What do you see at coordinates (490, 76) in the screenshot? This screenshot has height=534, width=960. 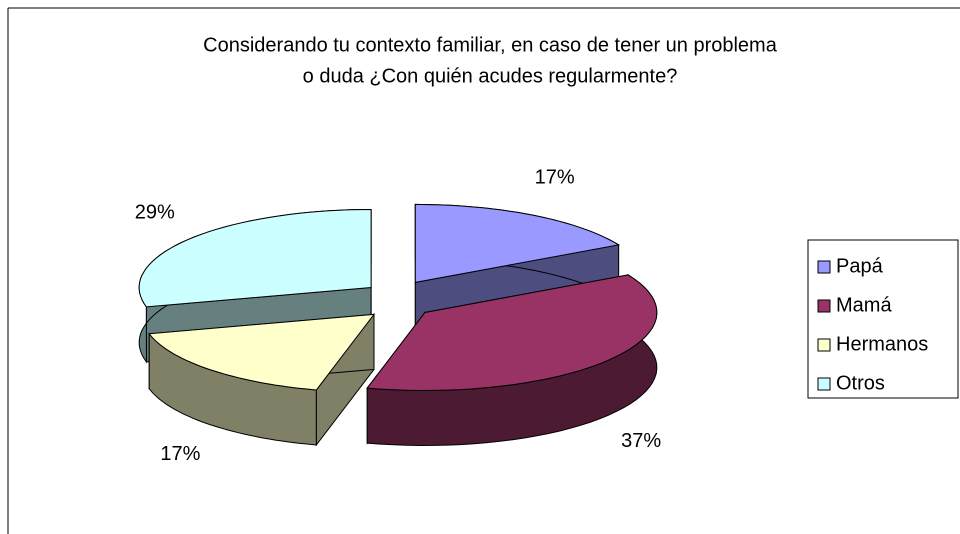 I see `chart-title: o duda ¿Con quién acudes regularmente?` at bounding box center [490, 76].